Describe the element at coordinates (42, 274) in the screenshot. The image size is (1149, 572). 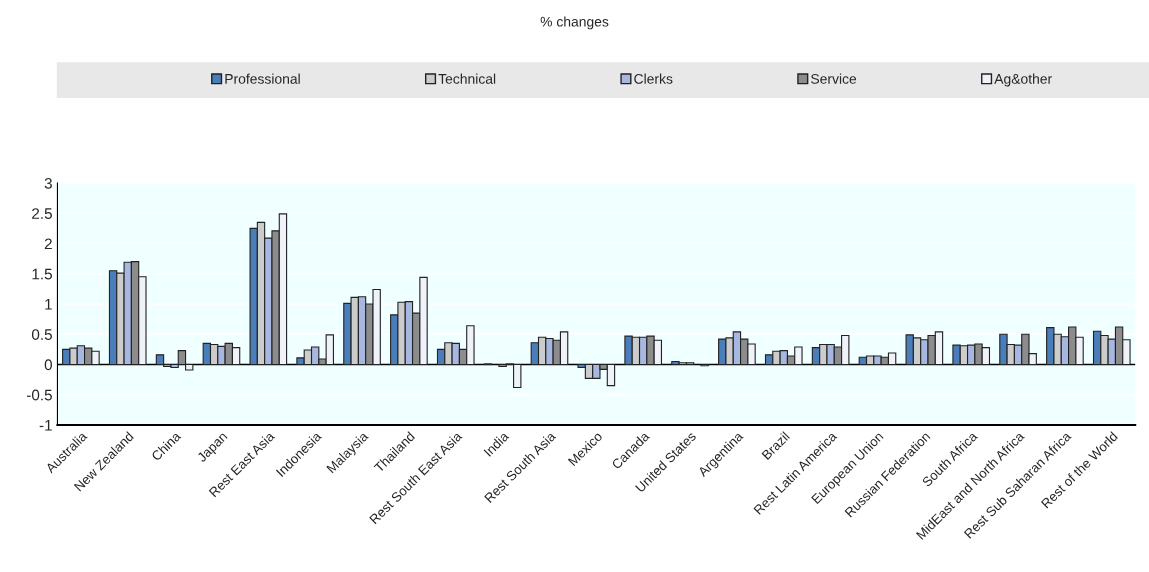
I see `y-tick-label: 1.5` at that location.